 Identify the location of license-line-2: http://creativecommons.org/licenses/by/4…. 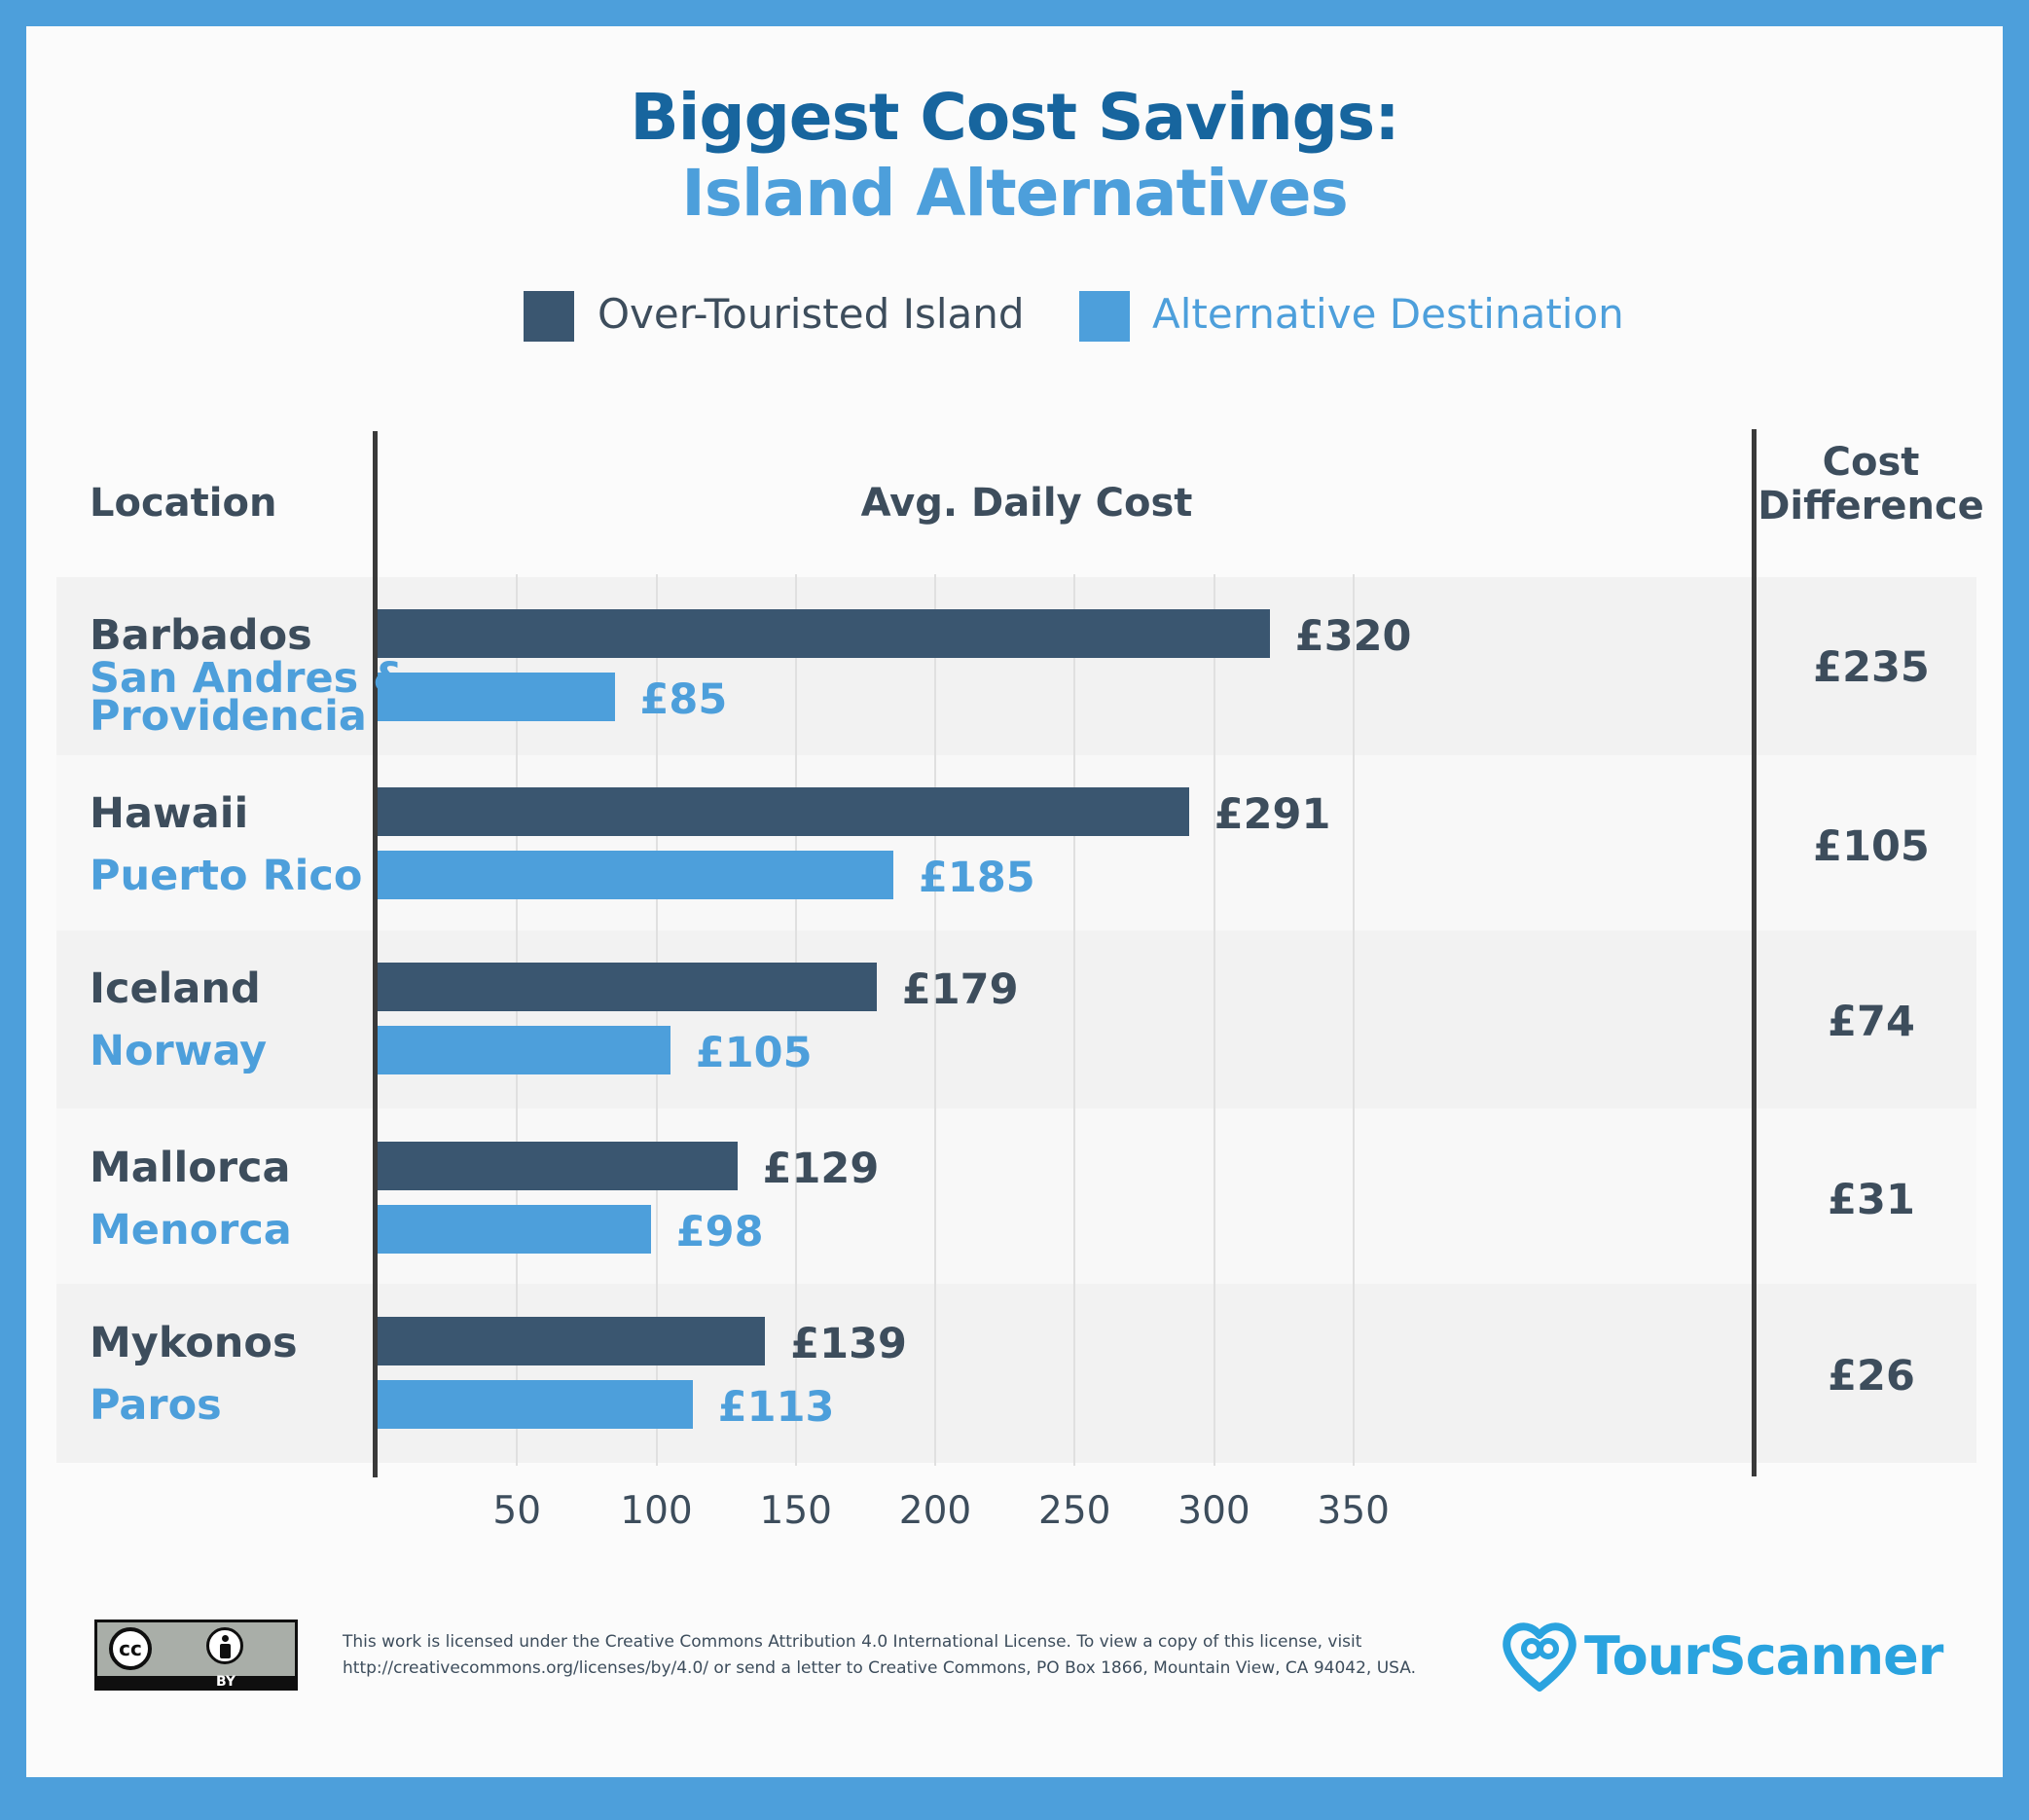
(879, 1668).